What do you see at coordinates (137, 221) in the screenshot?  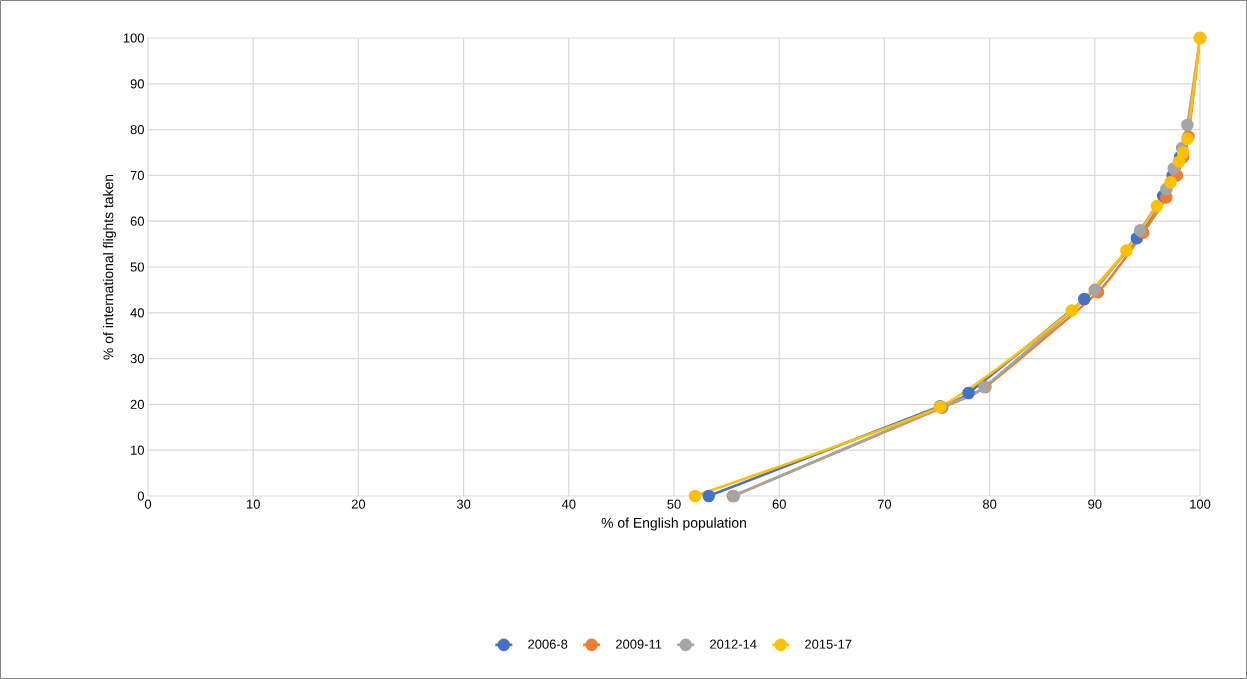 I see `y-tick-label: 60` at bounding box center [137, 221].